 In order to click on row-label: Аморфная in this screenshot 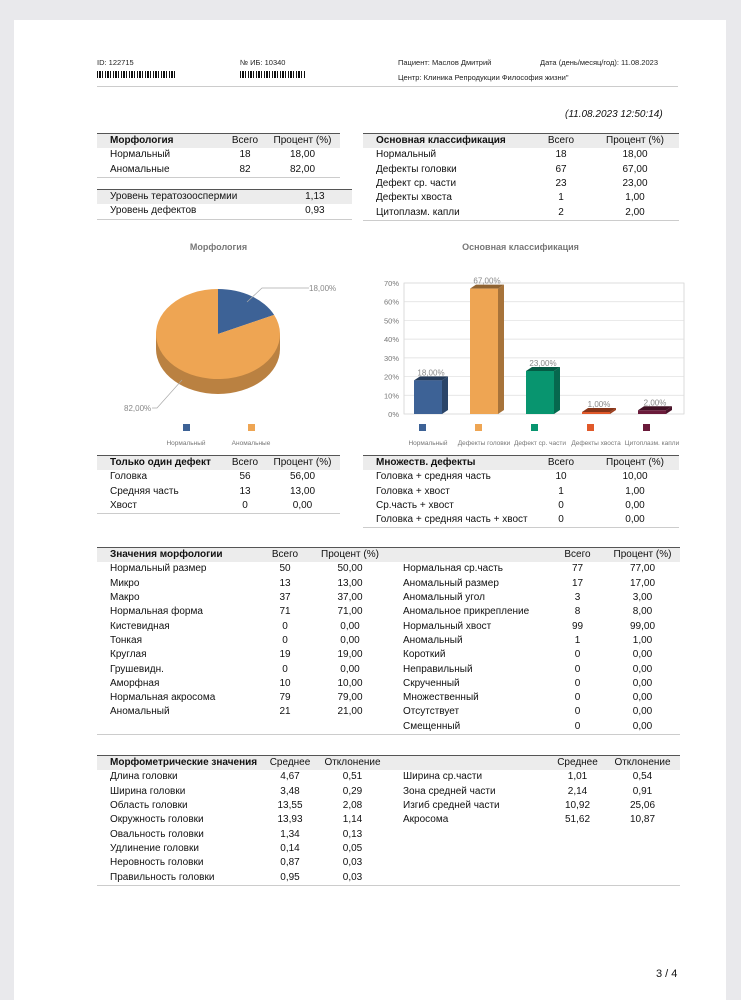, I will do `click(135, 683)`.